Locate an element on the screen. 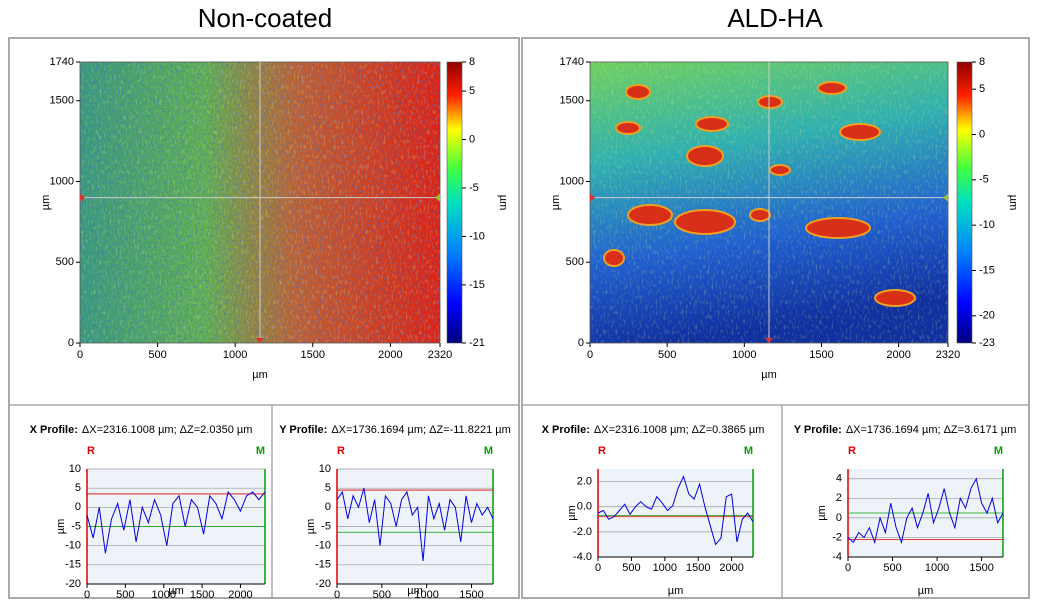 The height and width of the screenshot is (601, 1037). y-tick-label: -2 is located at coordinates (837, 537).